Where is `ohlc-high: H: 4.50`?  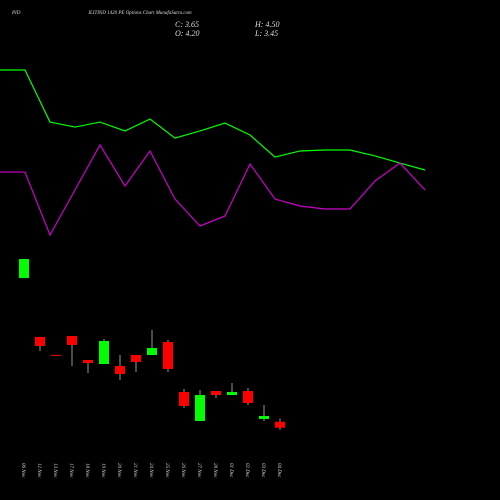
ohlc-high: H: 4.50 is located at coordinates (266, 24).